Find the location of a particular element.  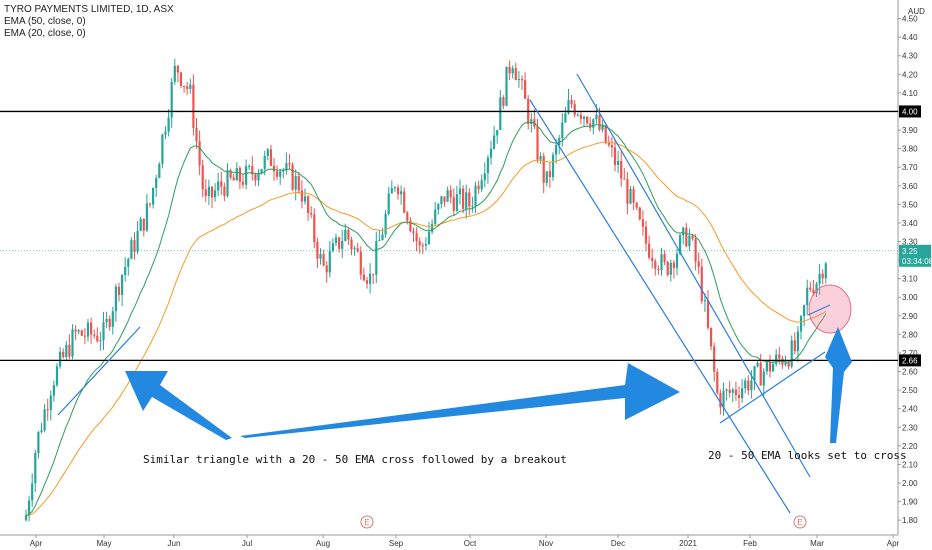

level-badge is located at coordinates (910, 111).